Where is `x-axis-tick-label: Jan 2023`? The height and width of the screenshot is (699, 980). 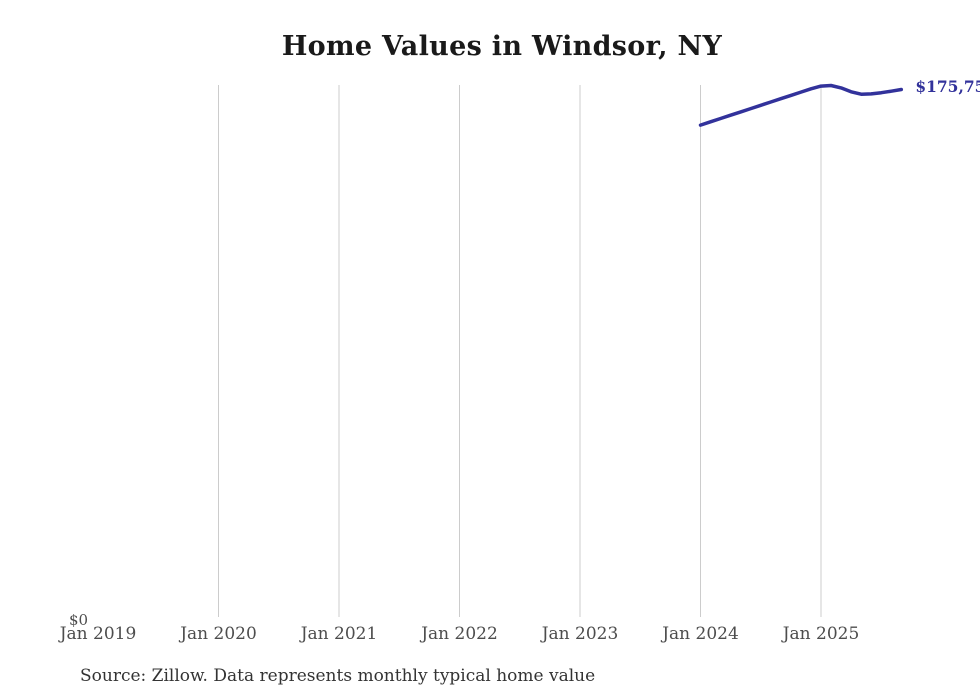 x-axis-tick-label: Jan 2023 is located at coordinates (579, 634).